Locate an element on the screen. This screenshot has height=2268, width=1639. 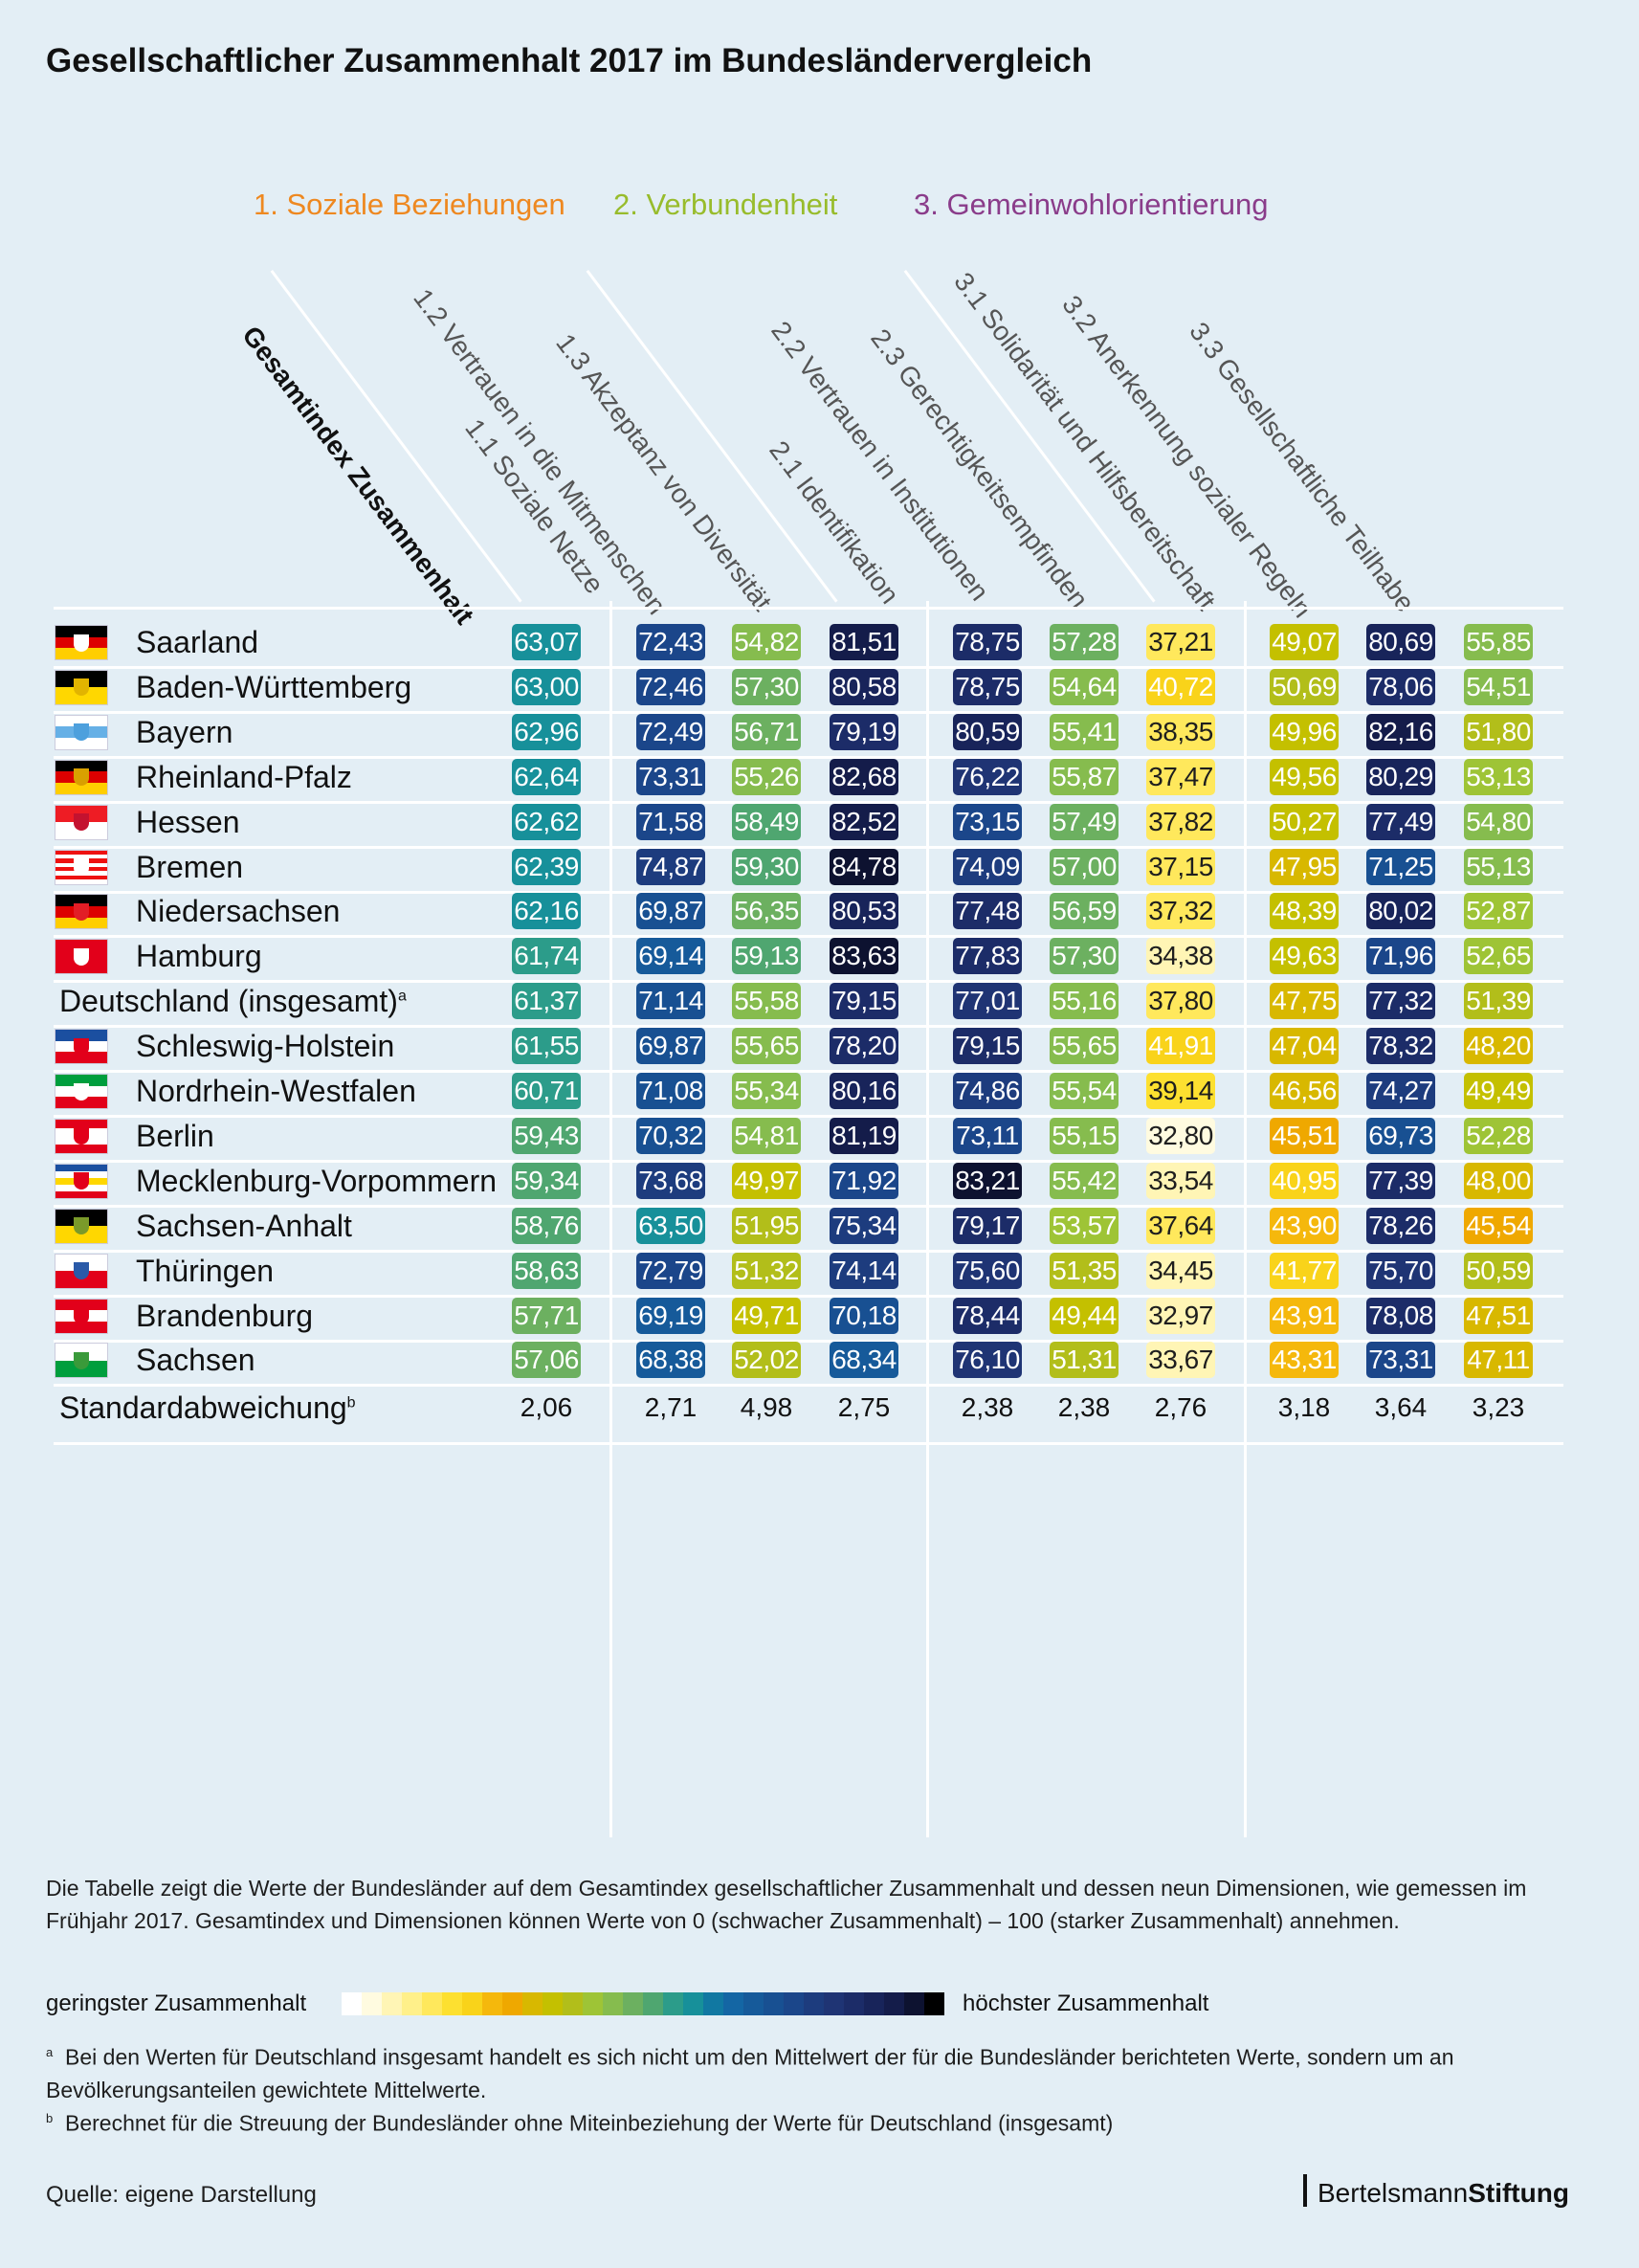
row-name: Baden-Württemberg is located at coordinates (274, 686).